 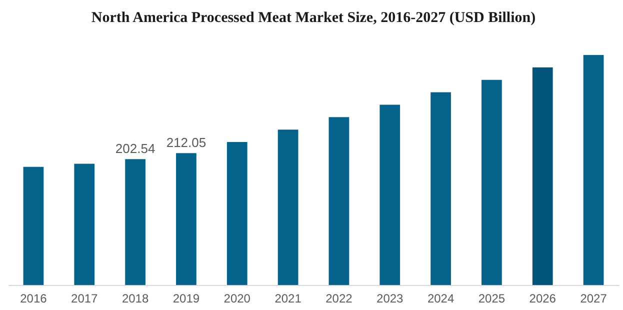 I want to click on x-tick-label: 2023, so click(x=390, y=299).